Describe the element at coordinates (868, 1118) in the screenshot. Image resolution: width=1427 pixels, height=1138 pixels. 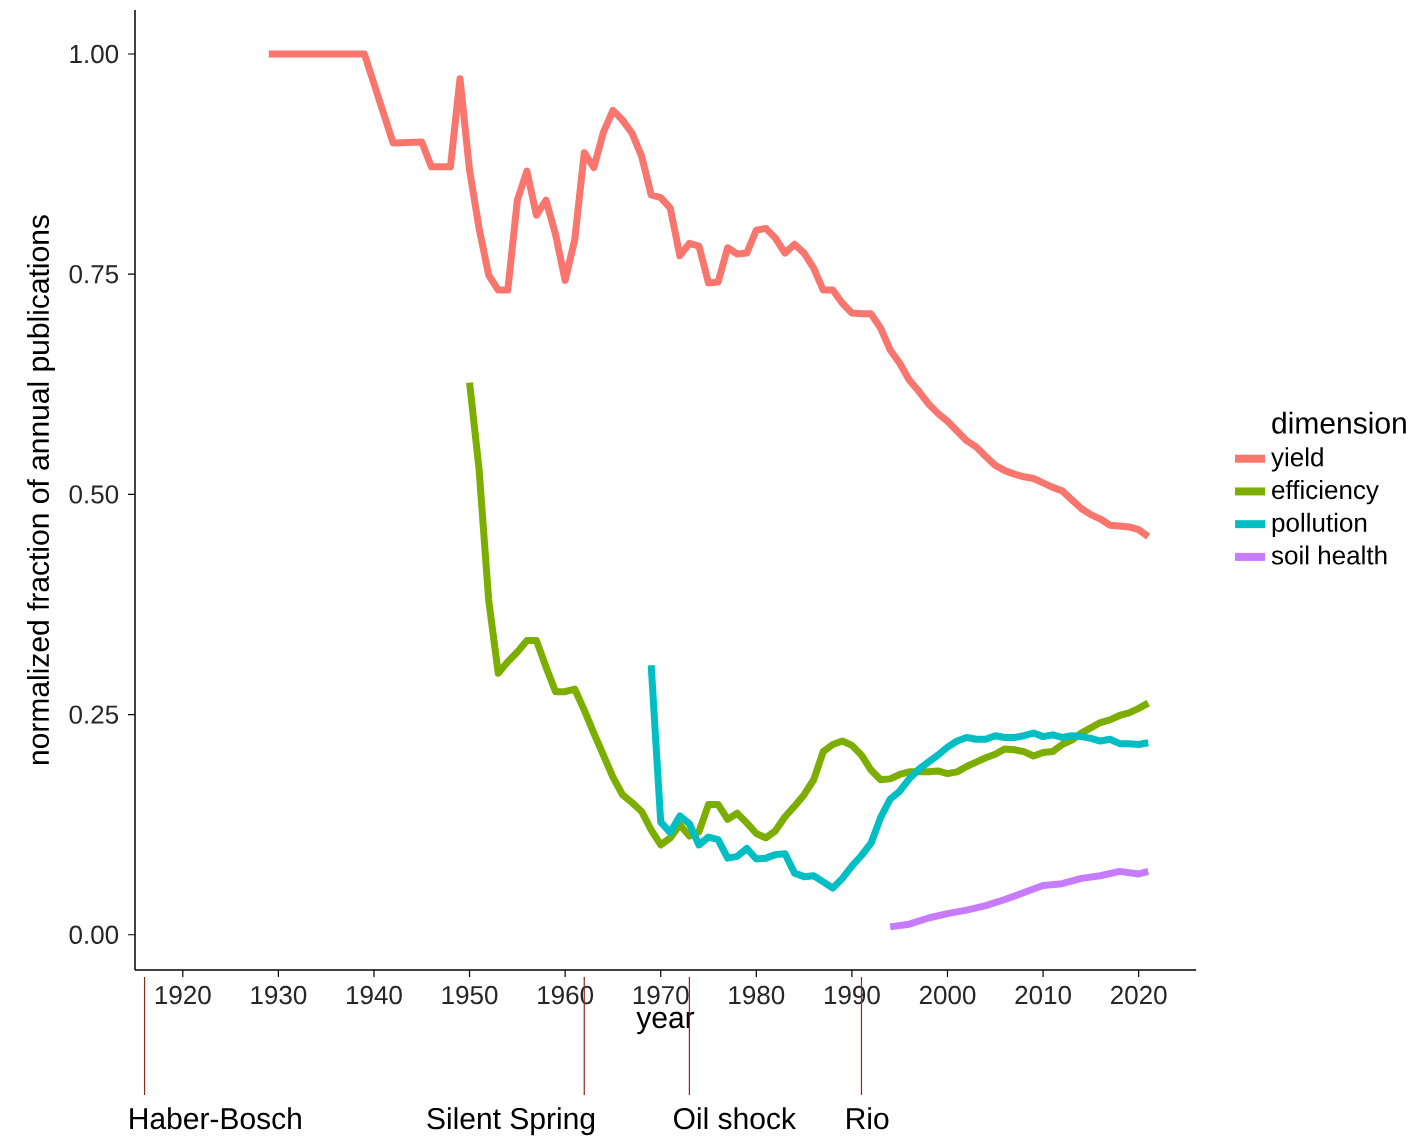
I see `ref-line-label: Rio` at that location.